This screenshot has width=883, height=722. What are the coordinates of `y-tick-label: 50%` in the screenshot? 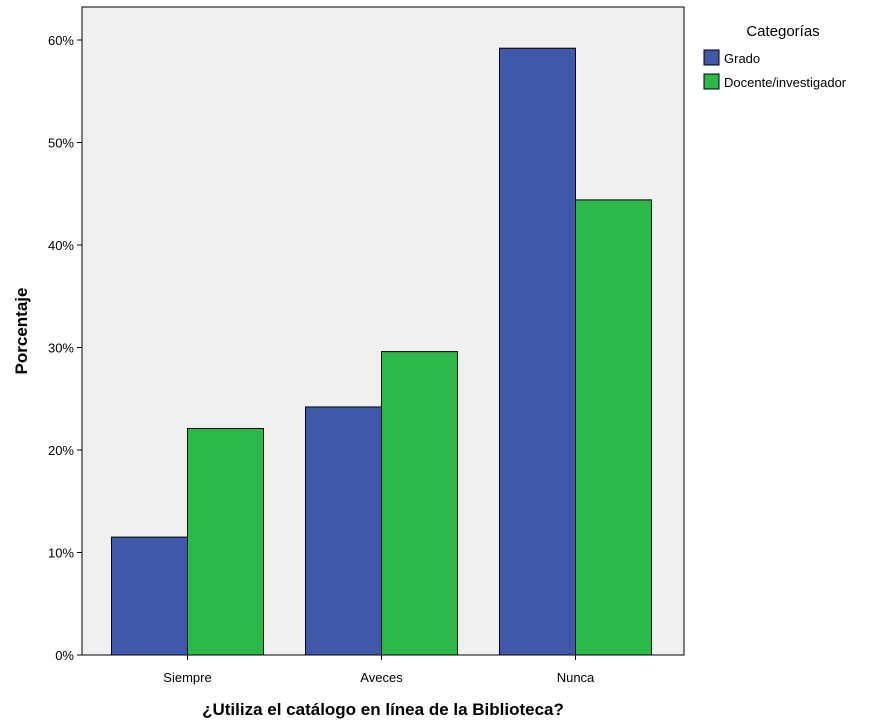 It's located at (61, 143).